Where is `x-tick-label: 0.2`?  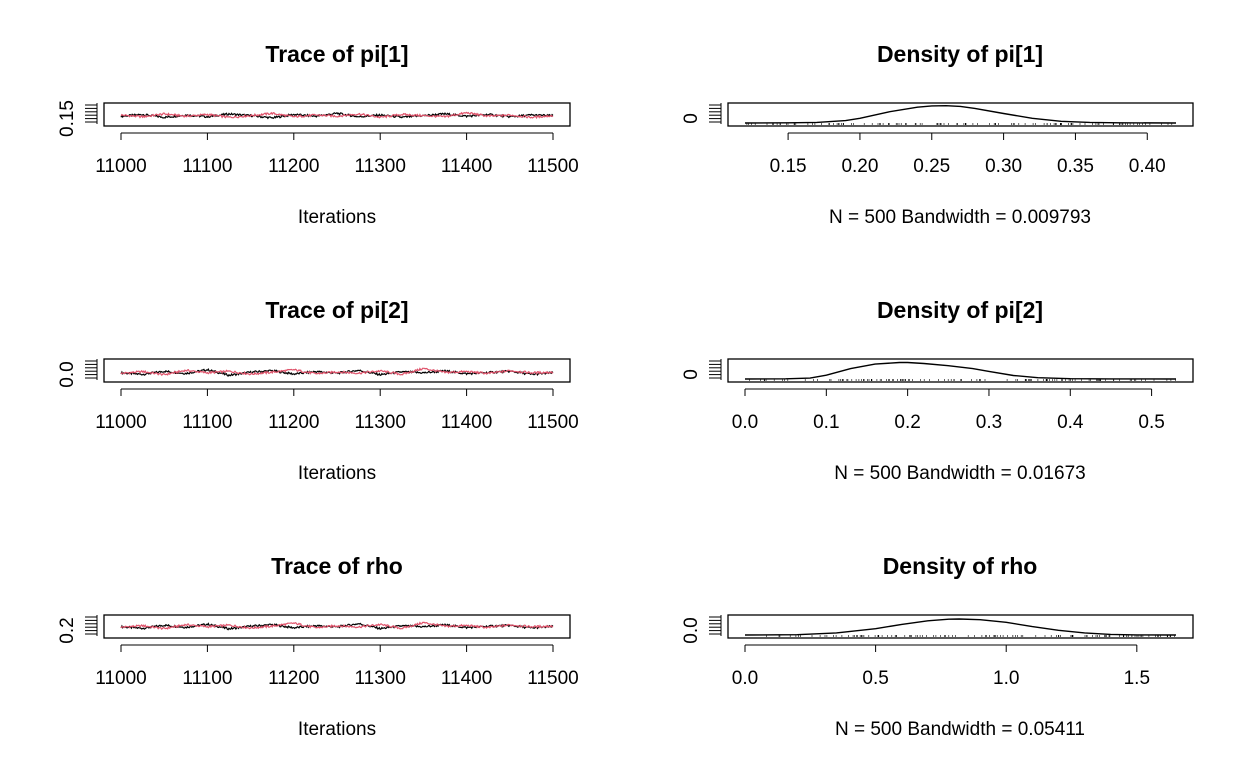 x-tick-label: 0.2 is located at coordinates (907, 422).